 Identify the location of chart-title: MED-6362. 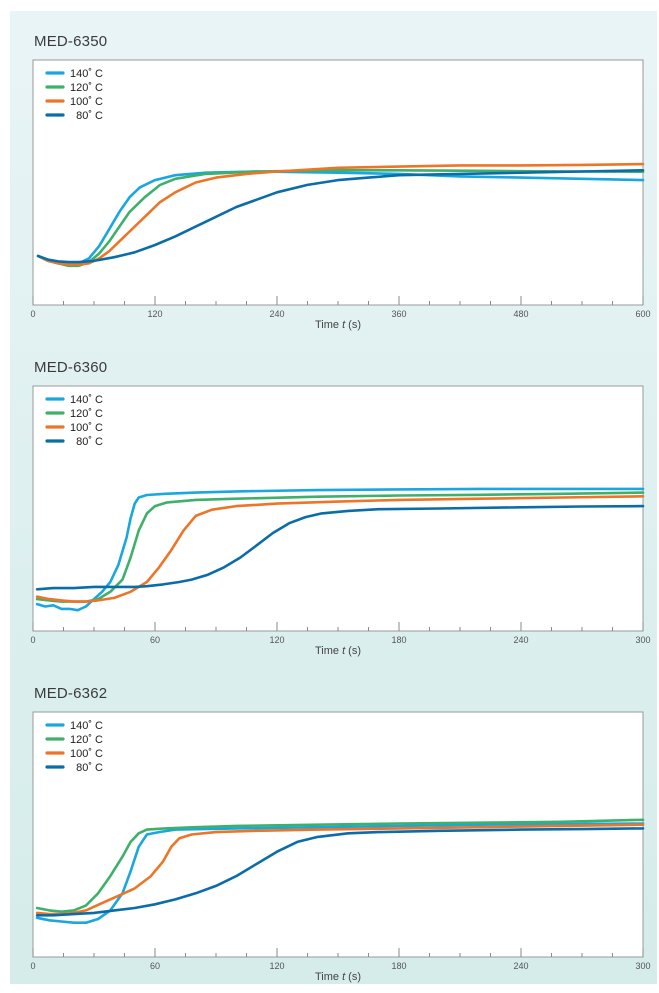
(71, 693).